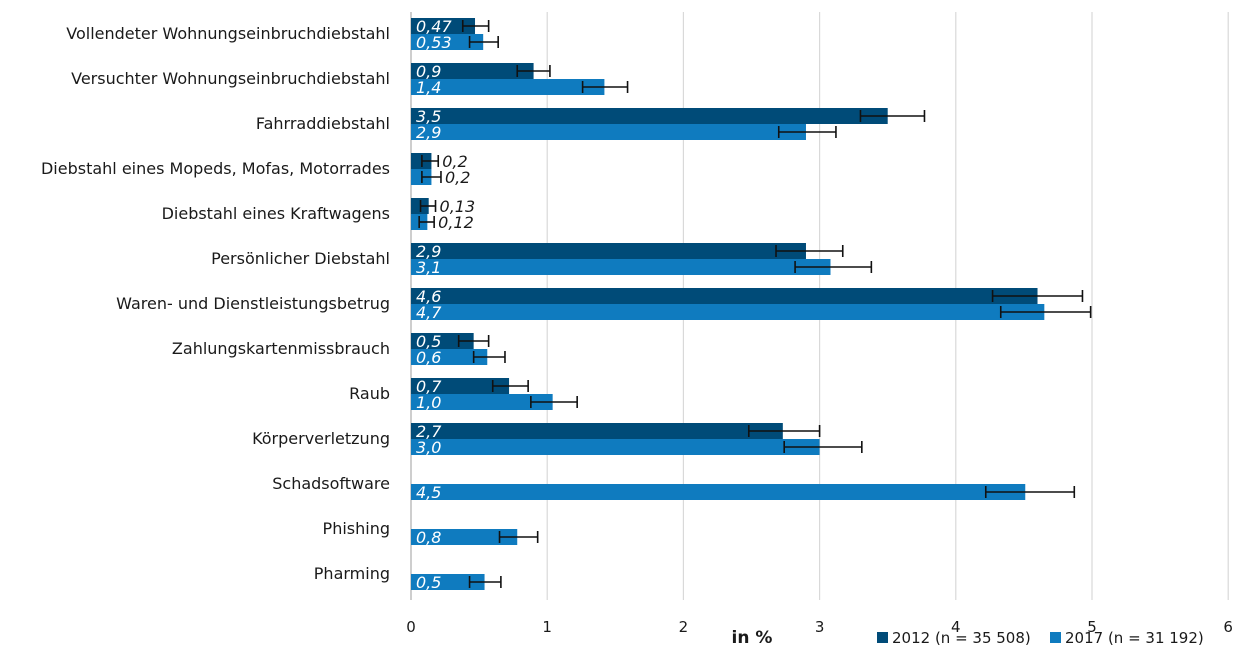 The width and height of the screenshot is (1234, 650). What do you see at coordinates (321, 438) in the screenshot?
I see `category-label: Körperverletzung` at bounding box center [321, 438].